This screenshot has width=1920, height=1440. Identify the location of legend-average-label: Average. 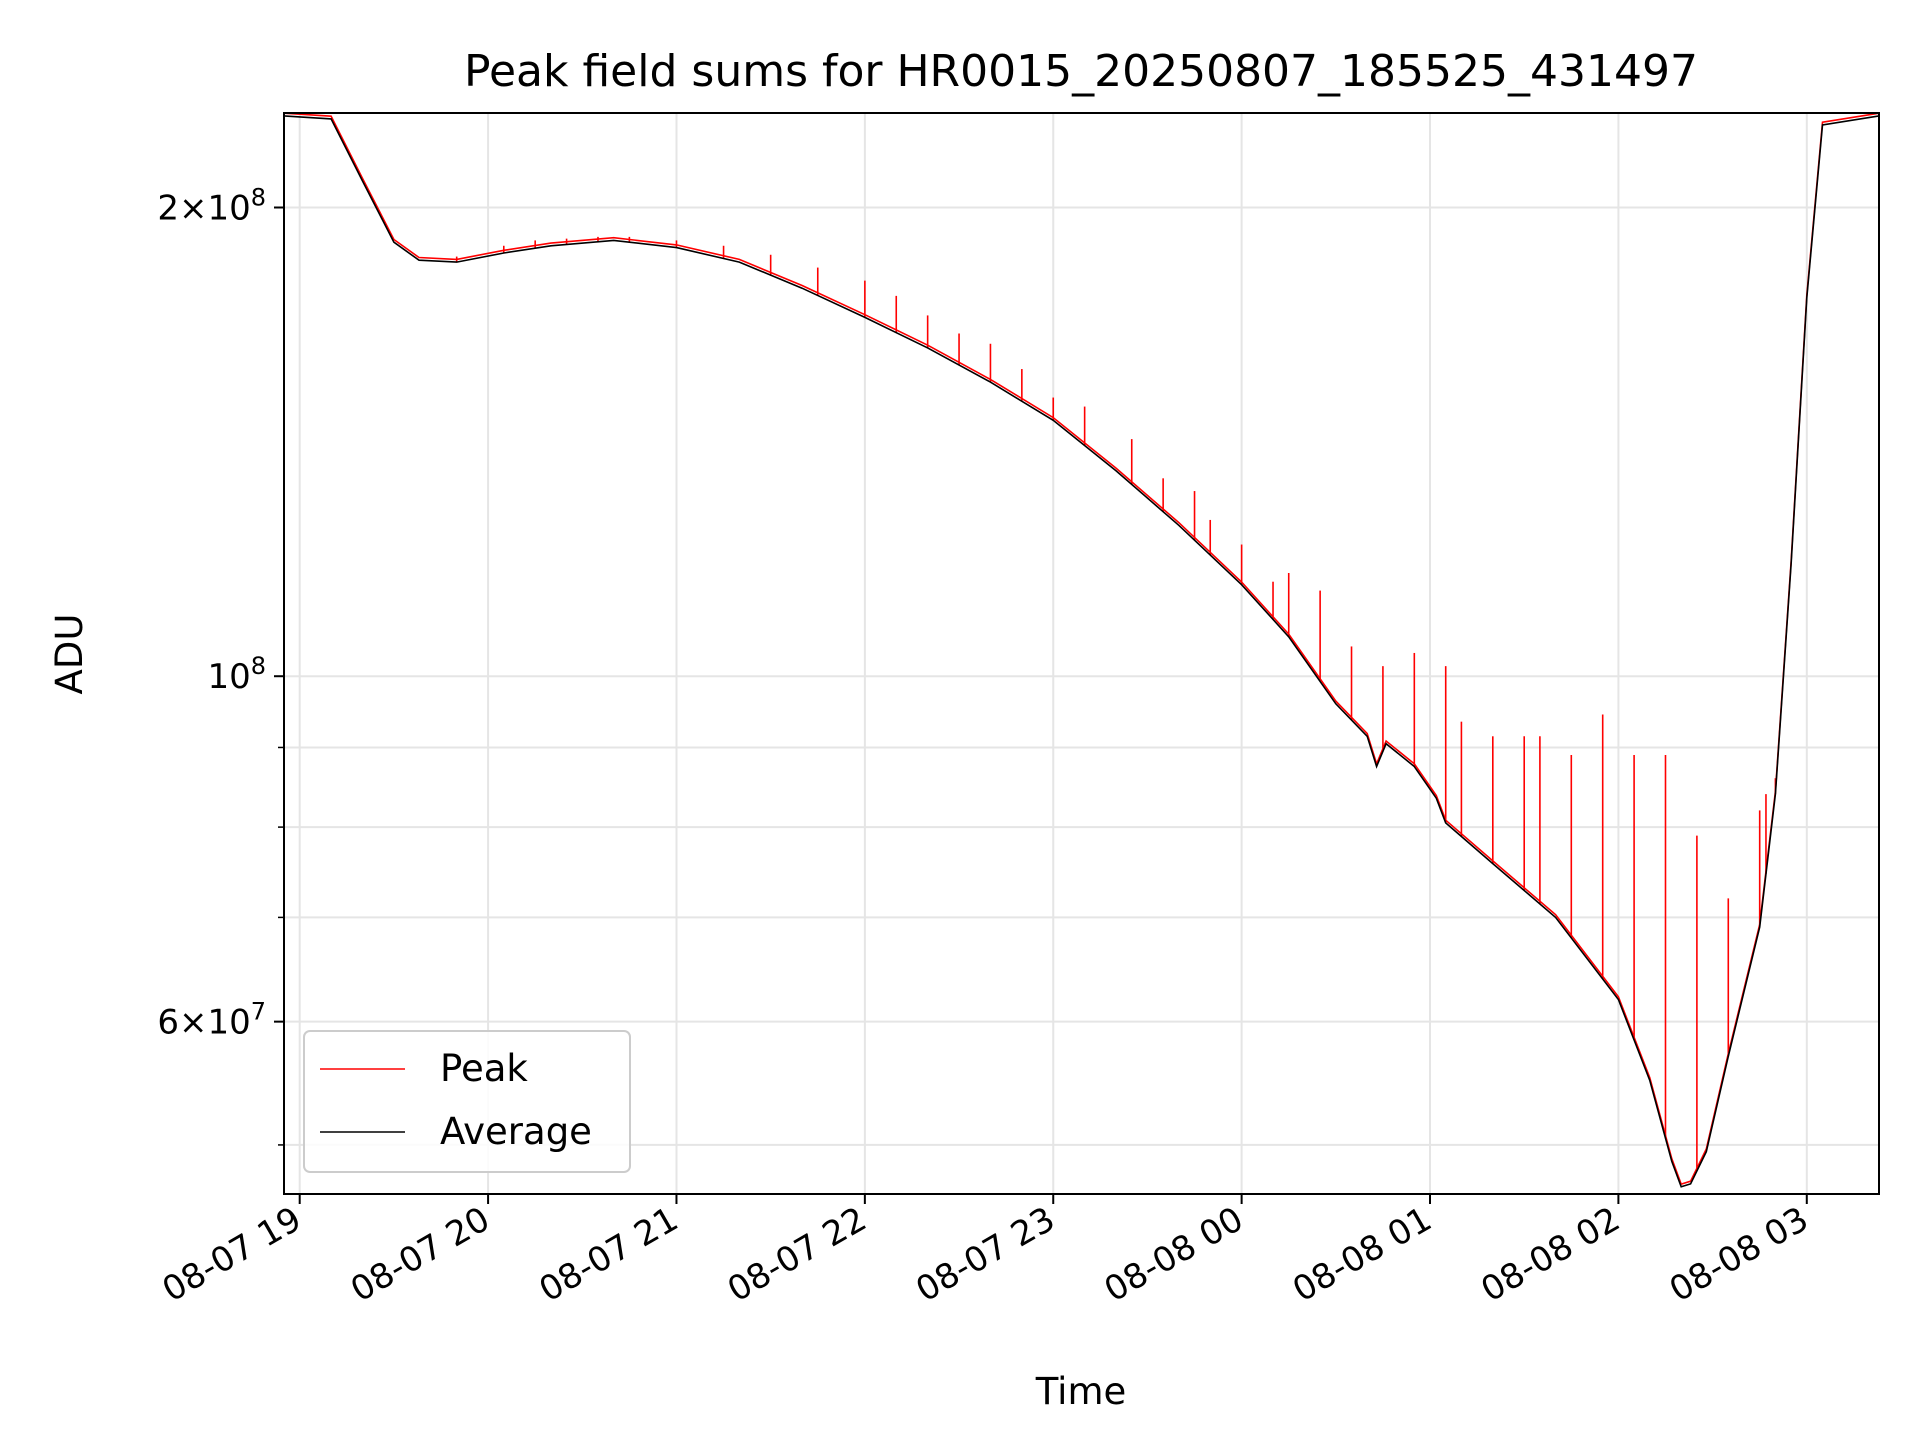
(516, 1131).